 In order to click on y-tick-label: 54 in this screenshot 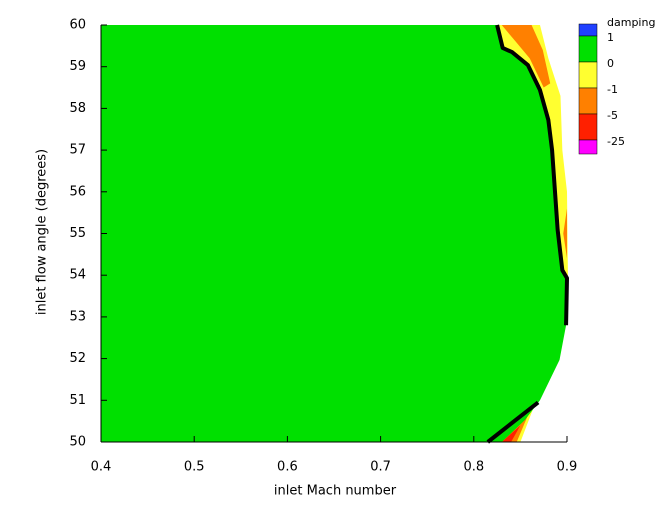, I will do `click(77, 275)`.